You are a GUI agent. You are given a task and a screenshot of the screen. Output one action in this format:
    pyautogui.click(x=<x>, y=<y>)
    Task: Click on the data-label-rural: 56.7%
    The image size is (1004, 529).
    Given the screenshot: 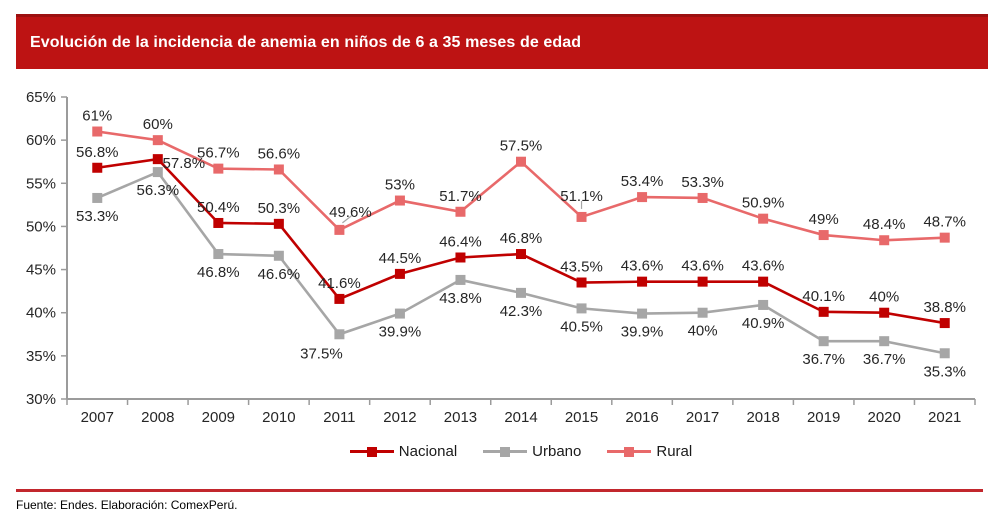 What is the action you would take?
    pyautogui.click(x=218, y=153)
    